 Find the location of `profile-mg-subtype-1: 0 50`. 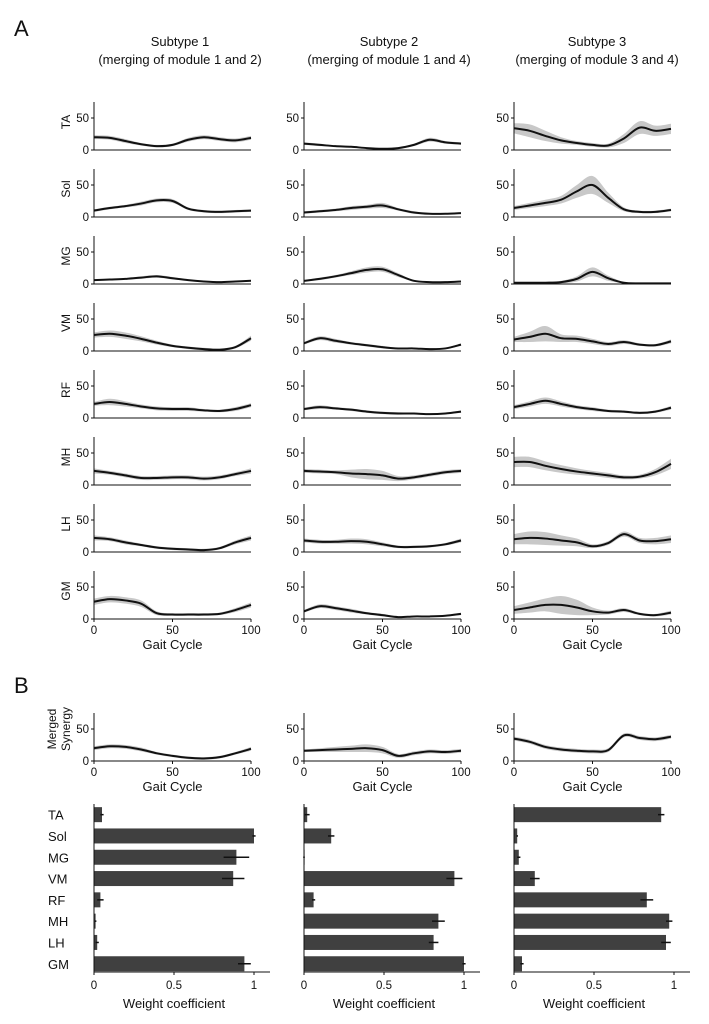

profile-mg-subtype-1: 0 50 is located at coordinates (164, 263).